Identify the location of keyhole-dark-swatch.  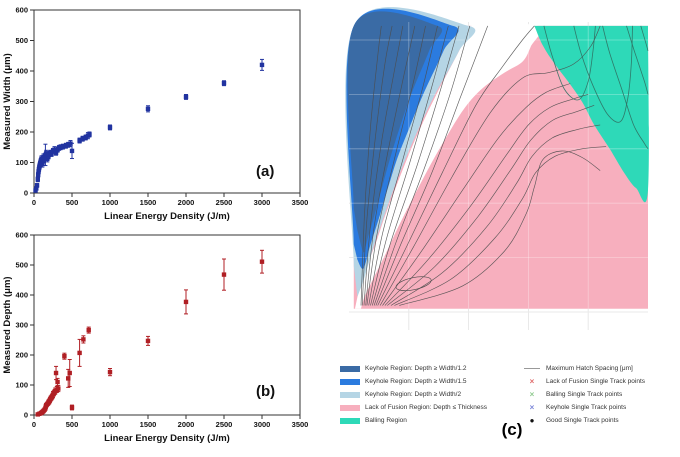
(350, 368).